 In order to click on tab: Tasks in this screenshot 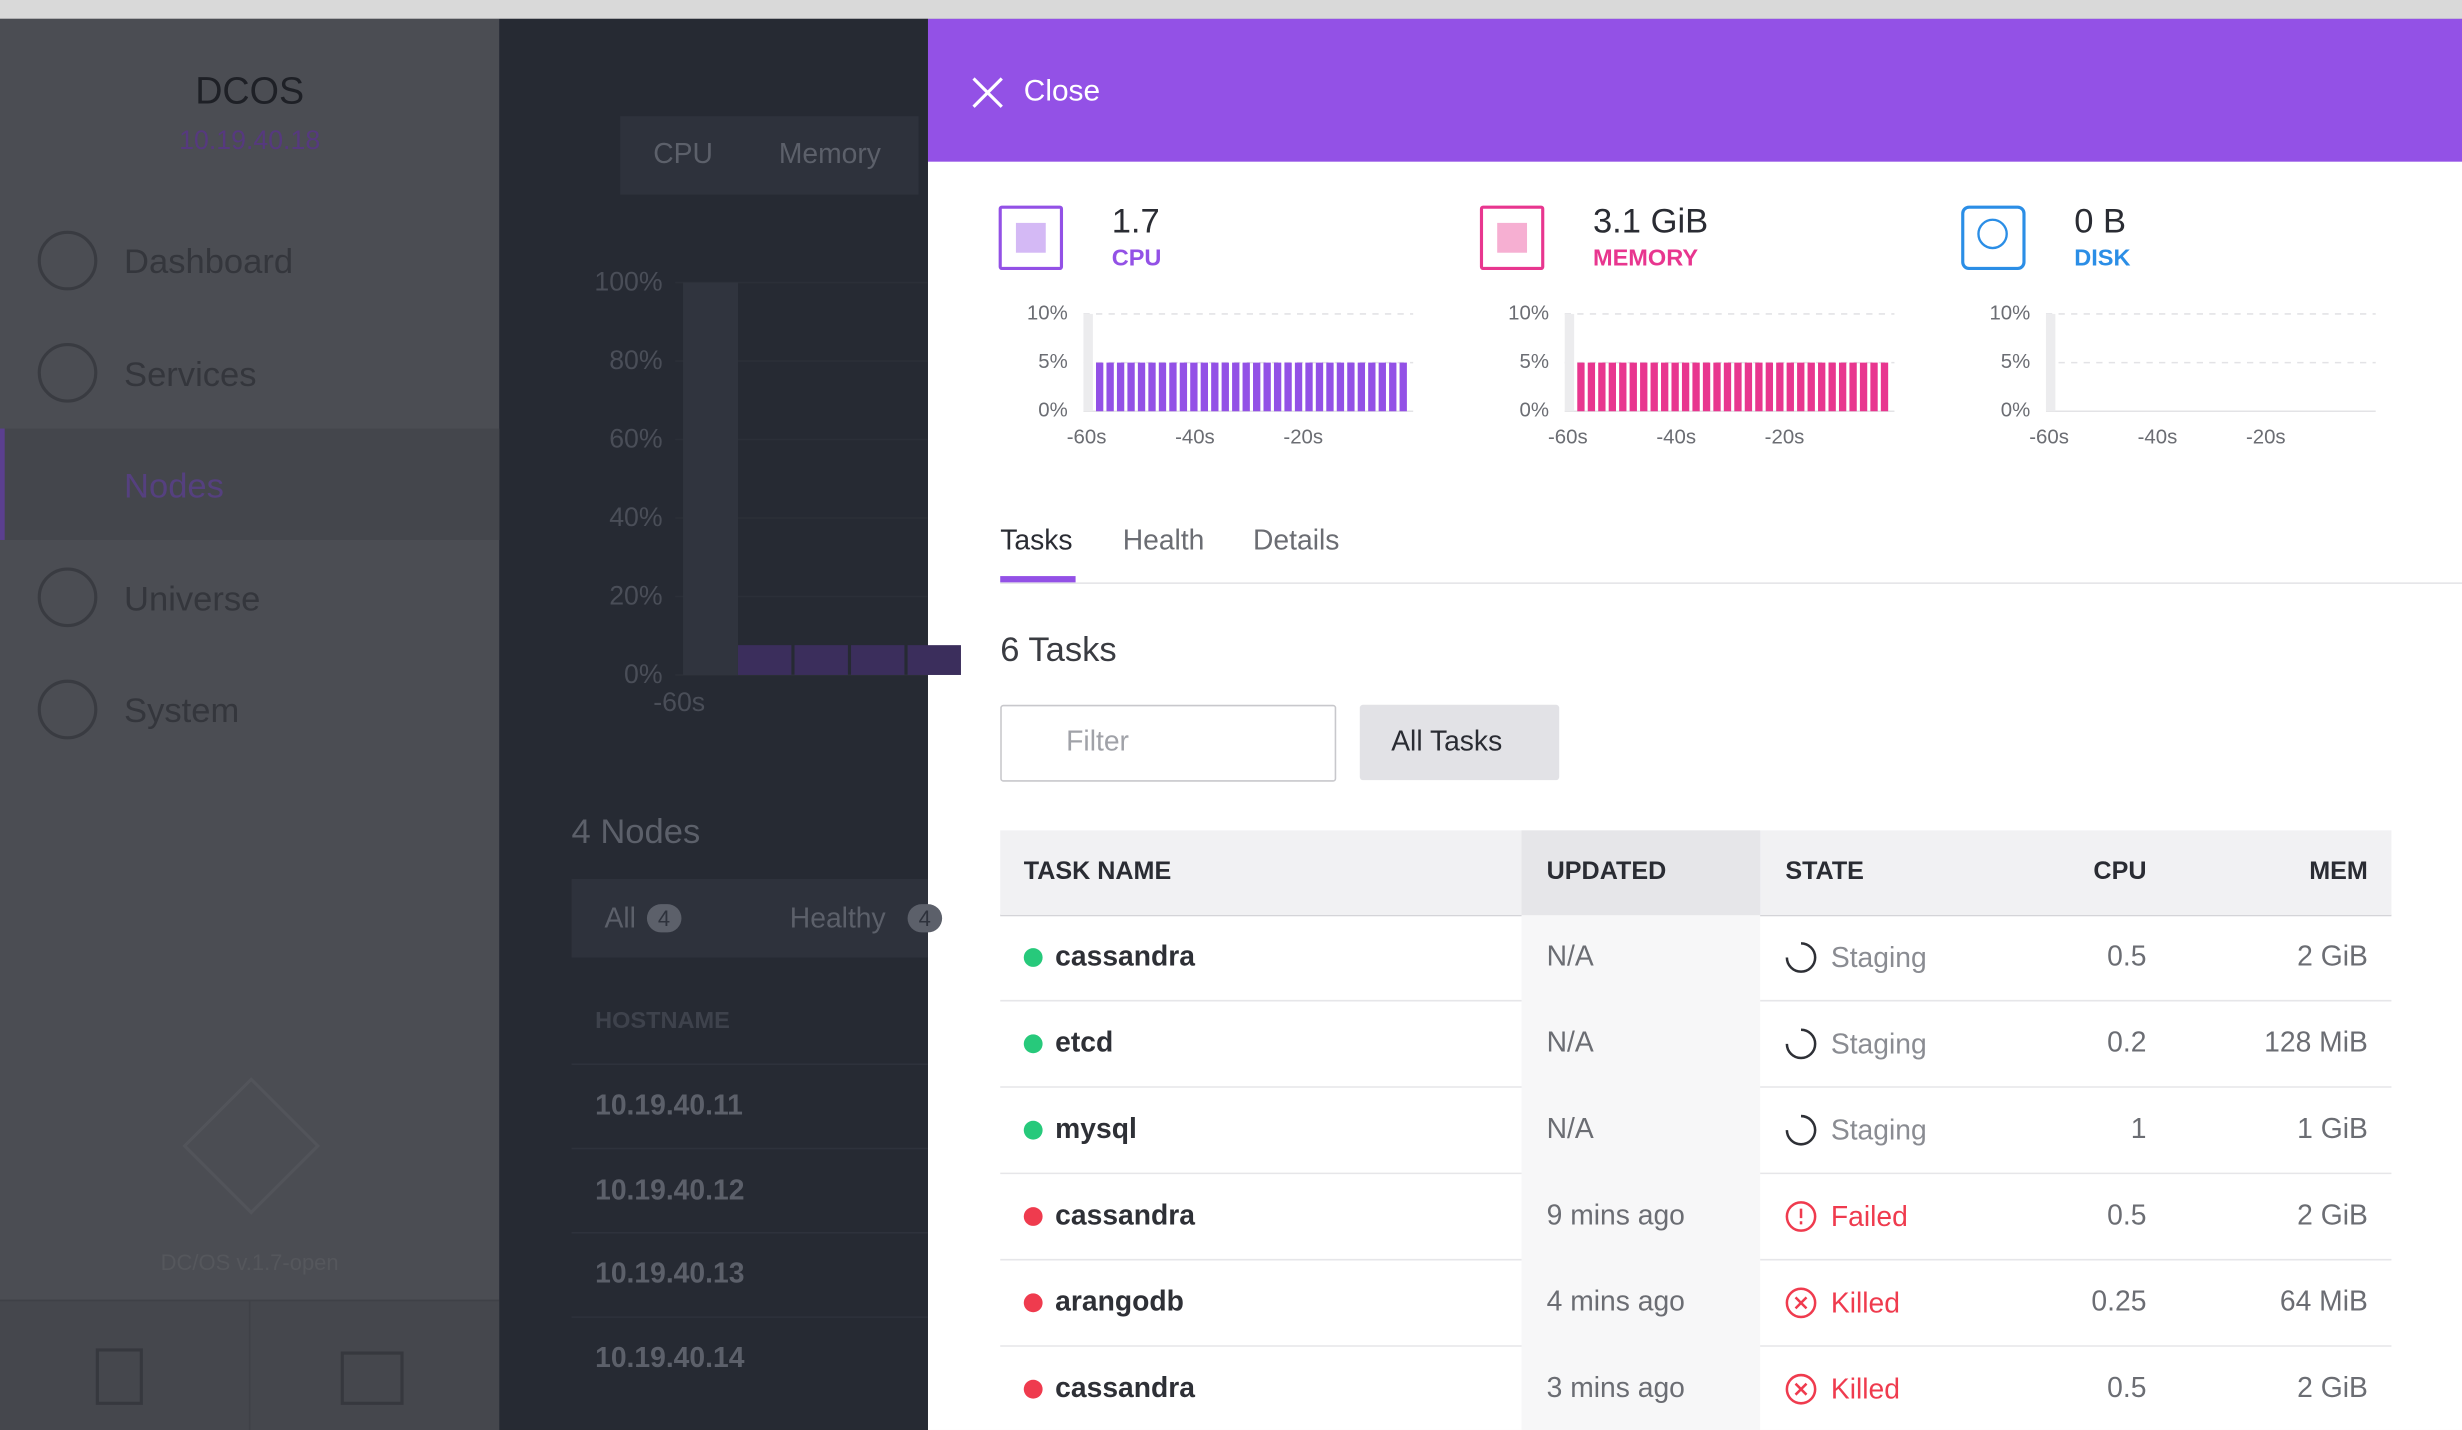, I will do `click(1036, 540)`.